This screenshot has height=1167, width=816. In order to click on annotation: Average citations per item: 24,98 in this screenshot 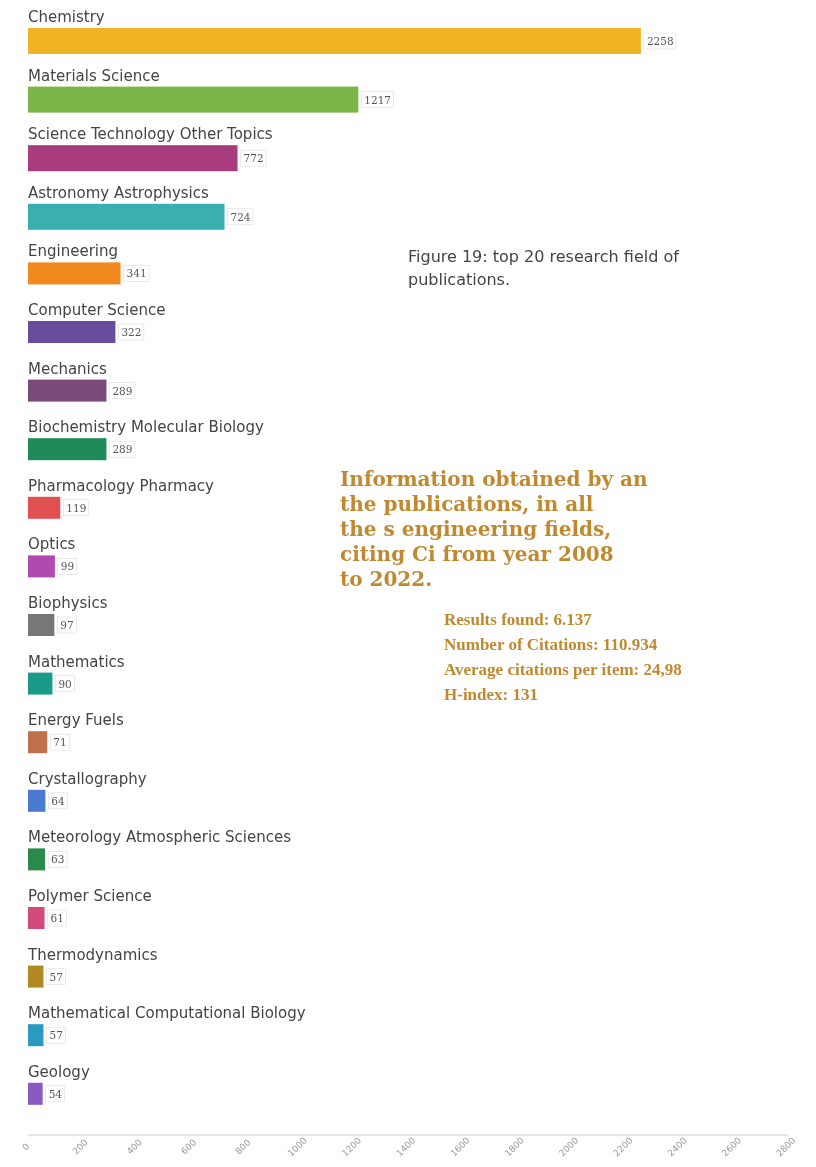, I will do `click(563, 669)`.